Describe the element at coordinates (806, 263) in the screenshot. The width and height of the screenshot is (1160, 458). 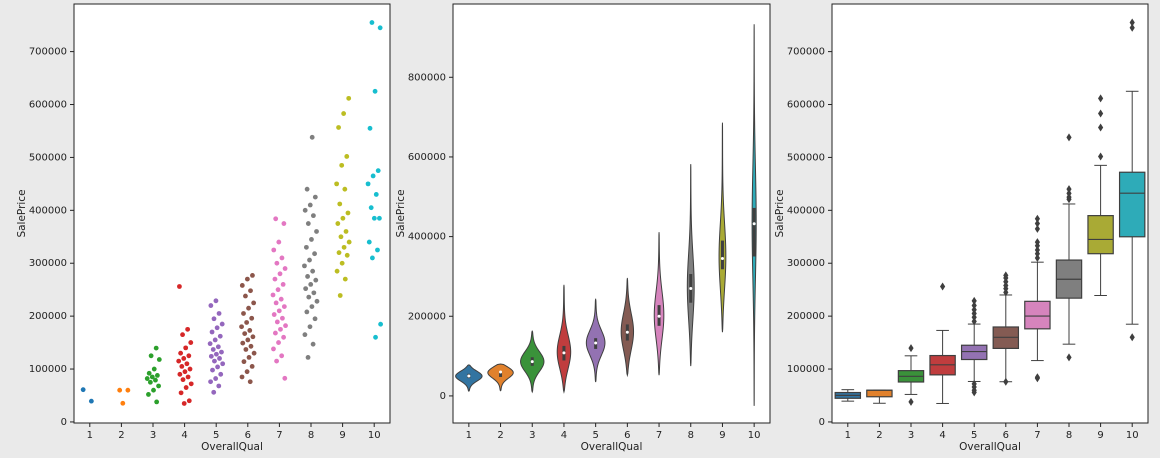
I see `y-tick-label: 300000` at that location.